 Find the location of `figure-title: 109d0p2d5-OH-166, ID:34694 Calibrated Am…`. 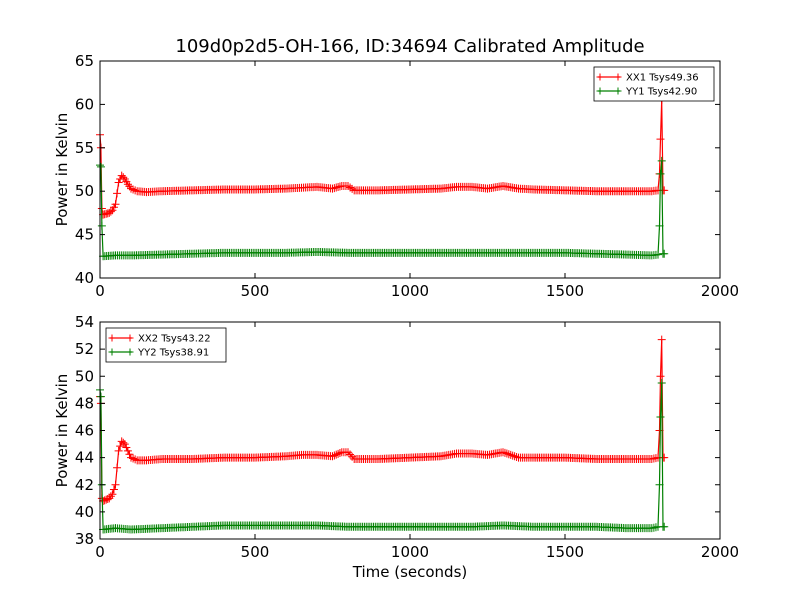

figure-title: 109d0p2d5-OH-166, ID:34694 Calibrated Am… is located at coordinates (409, 46).